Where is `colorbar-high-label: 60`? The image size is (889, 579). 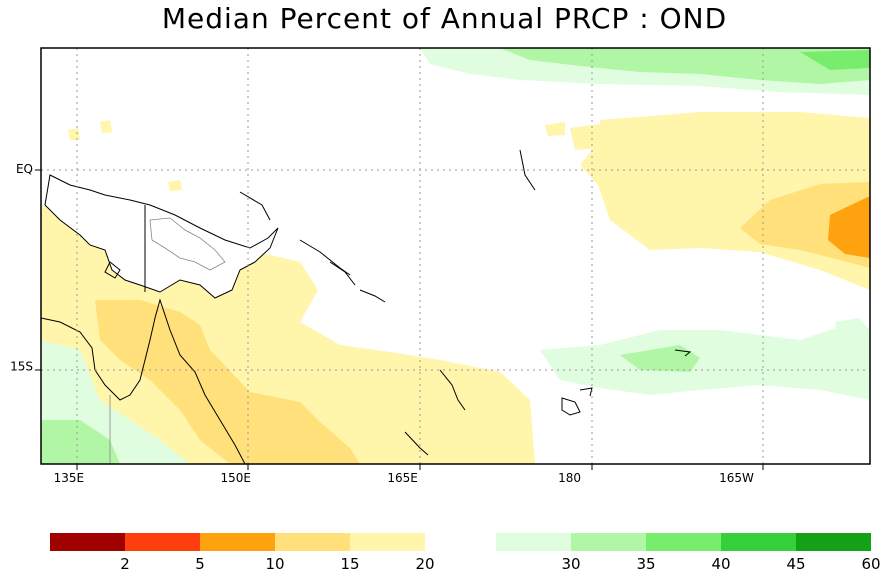 colorbar-high-label: 60 is located at coordinates (870, 564).